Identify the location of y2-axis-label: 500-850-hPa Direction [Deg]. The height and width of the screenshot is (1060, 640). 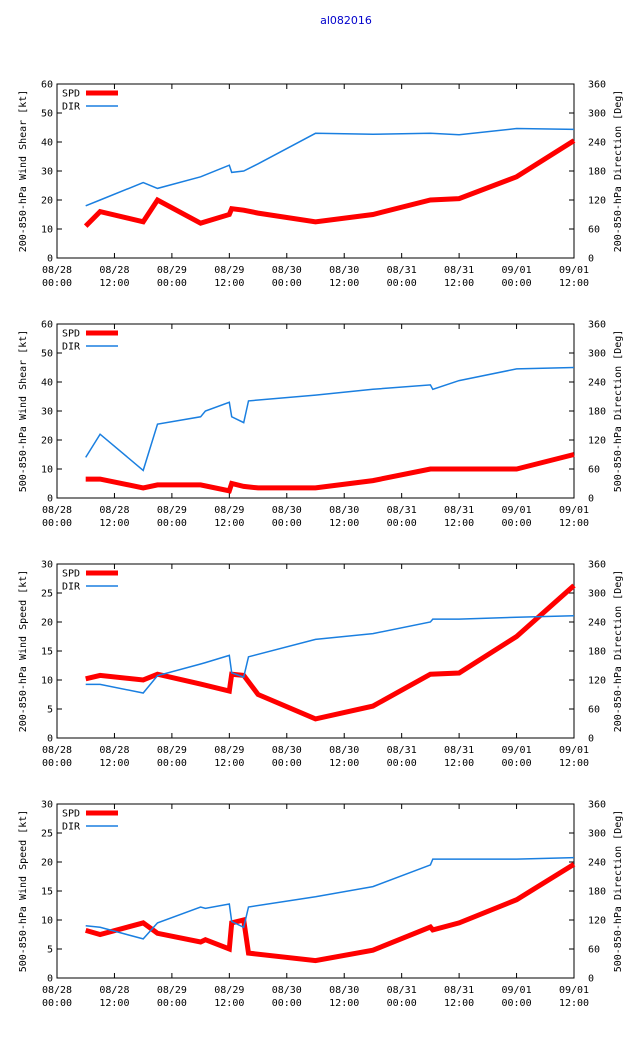
(618, 411).